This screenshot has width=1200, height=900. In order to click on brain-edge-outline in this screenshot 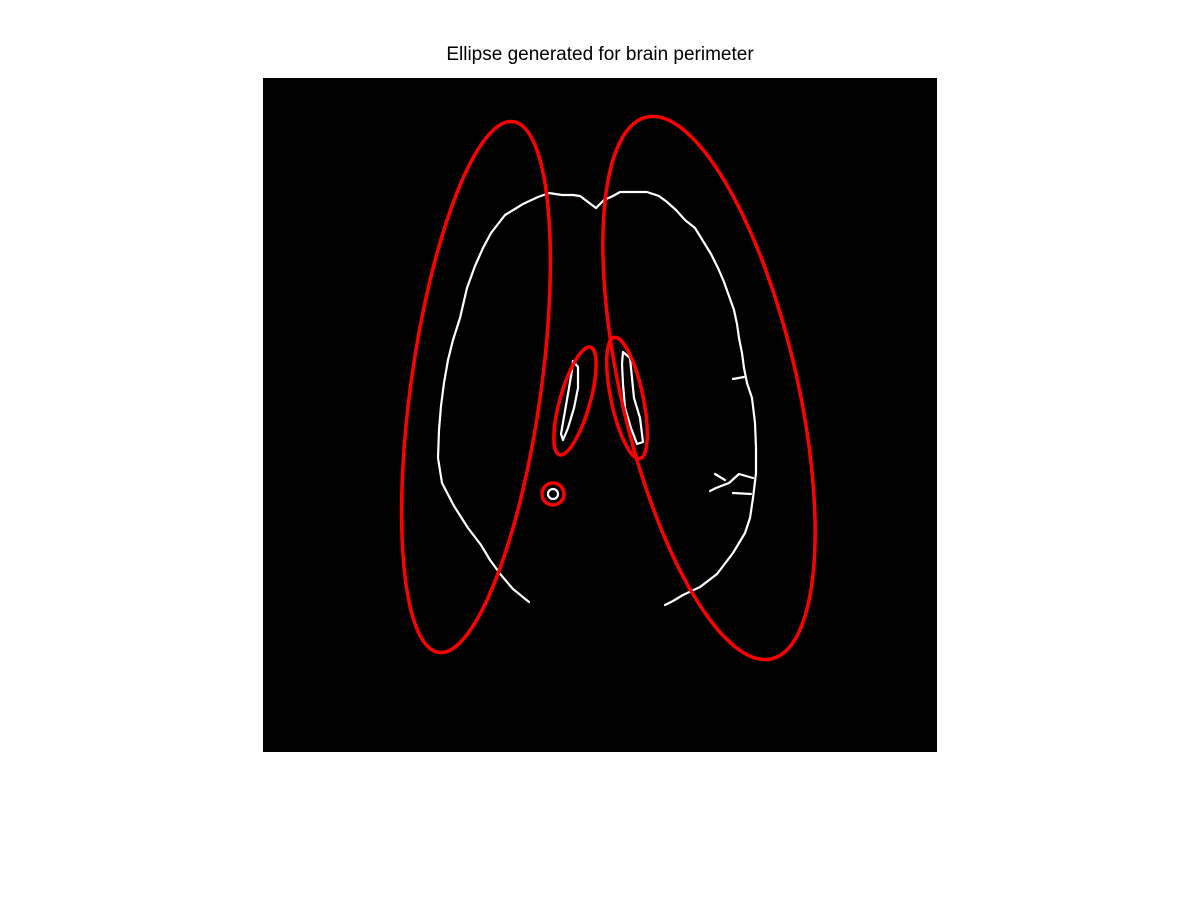, I will do `click(597, 398)`.